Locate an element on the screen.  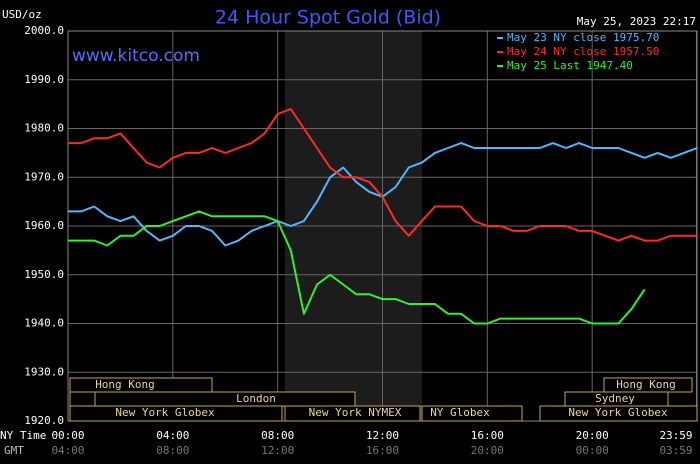
x-tick-label: 16:00 is located at coordinates (487, 435).